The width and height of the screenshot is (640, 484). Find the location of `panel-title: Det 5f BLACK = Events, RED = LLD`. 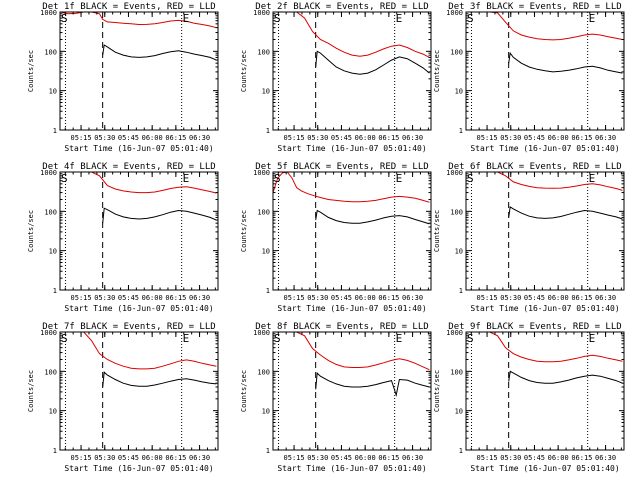

panel-title: Det 5f BLACK = Events, RED = LLD is located at coordinates (341, 167).